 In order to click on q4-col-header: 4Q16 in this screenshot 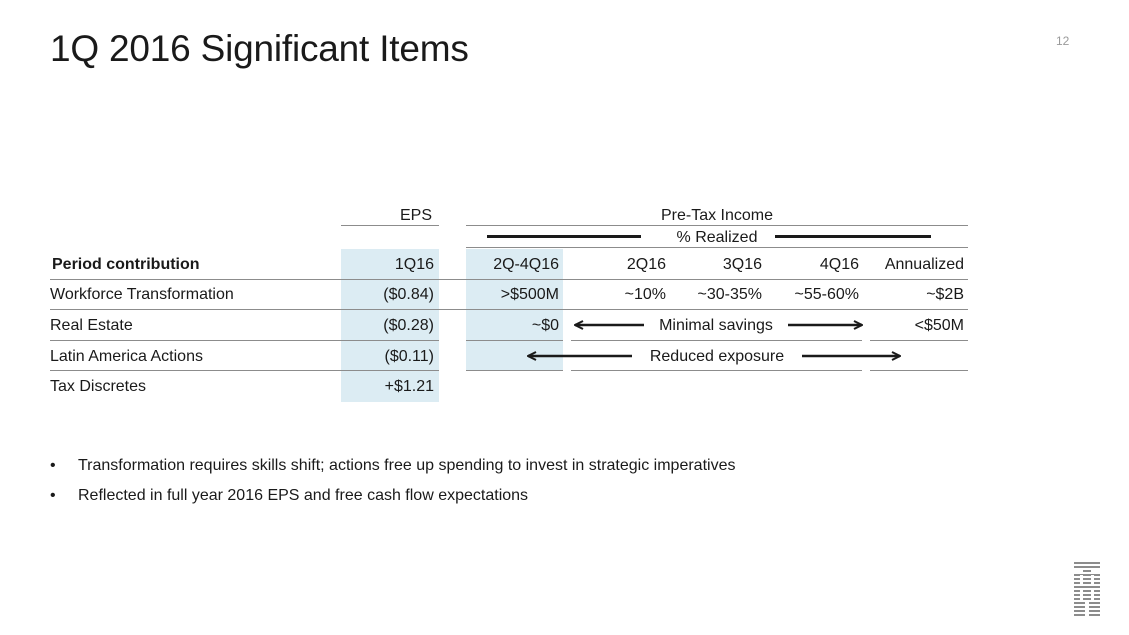, I will do `click(839, 264)`.